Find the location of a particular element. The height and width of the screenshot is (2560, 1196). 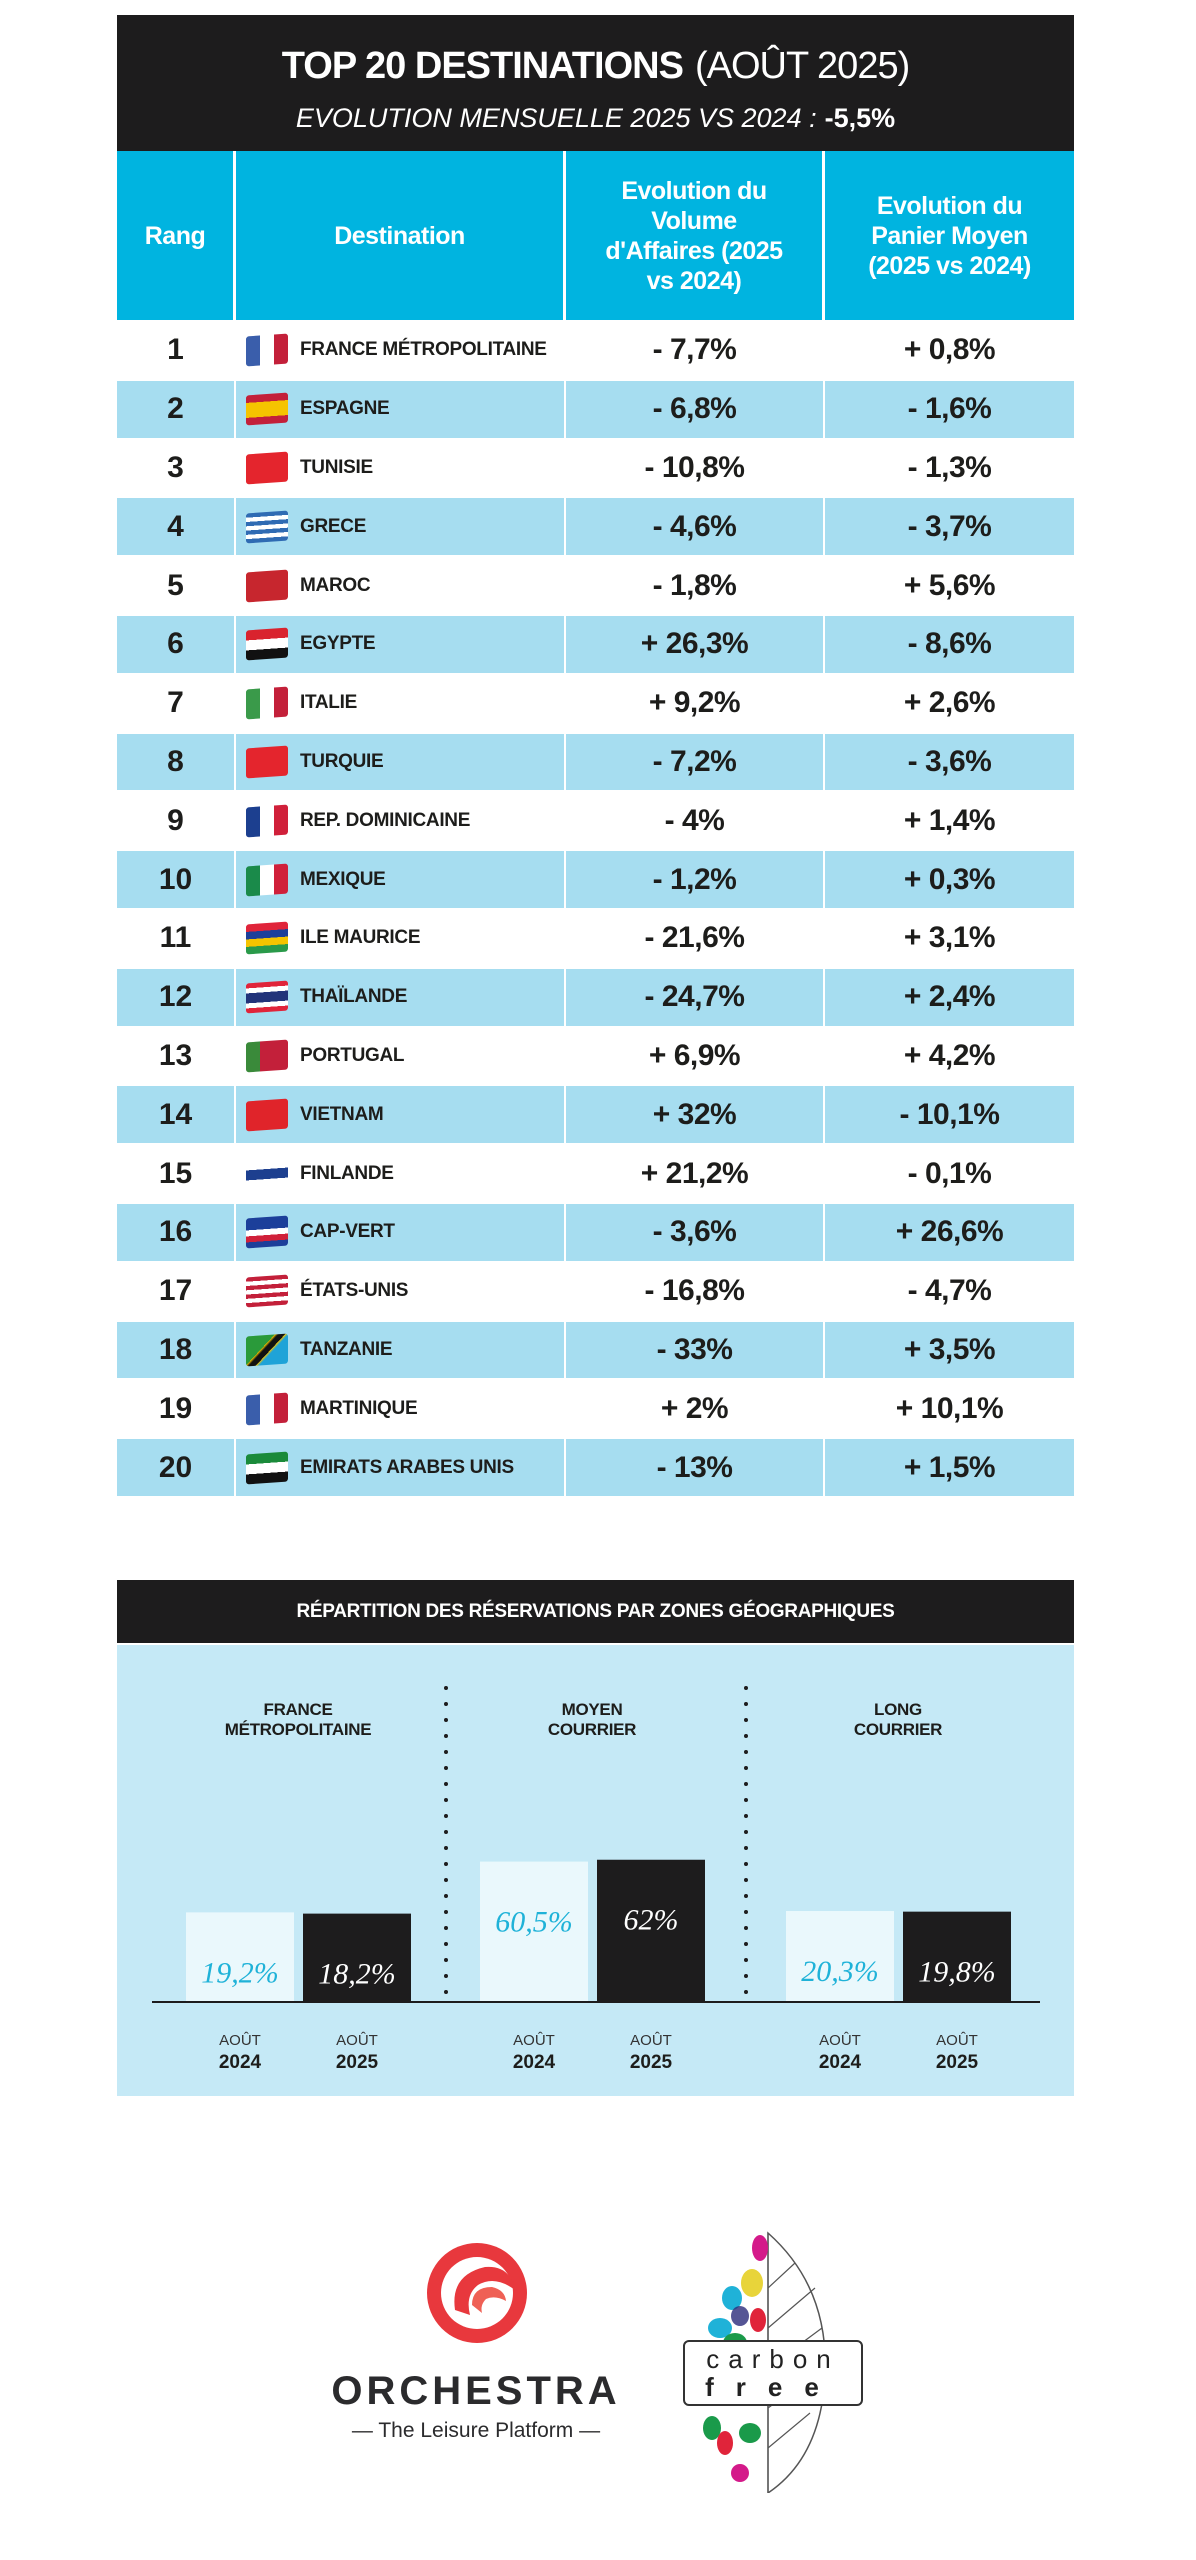

bar-value-label: 19,8% is located at coordinates (957, 1972).